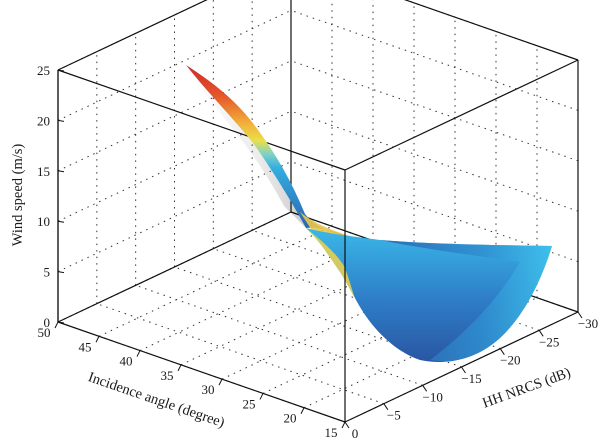 This screenshot has height=445, width=600. Describe the element at coordinates (43, 70) in the screenshot. I see `wind-tick-label: 25` at that location.